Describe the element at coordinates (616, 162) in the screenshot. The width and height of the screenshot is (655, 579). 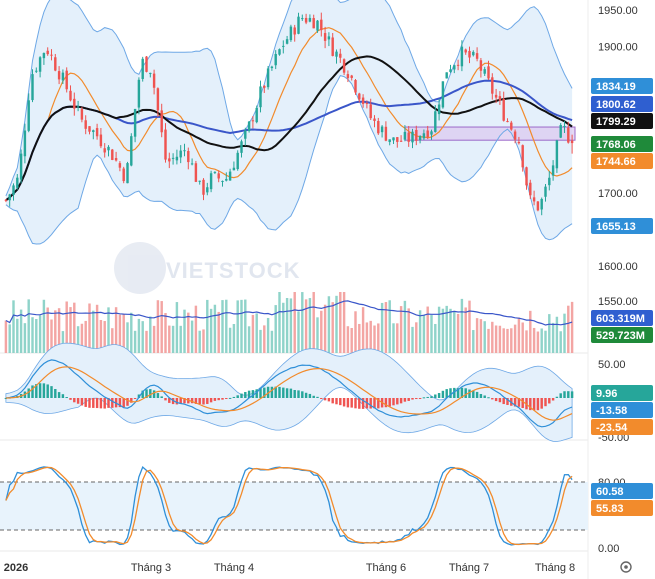
I see `price-tag-text: 1744.66` at that location.